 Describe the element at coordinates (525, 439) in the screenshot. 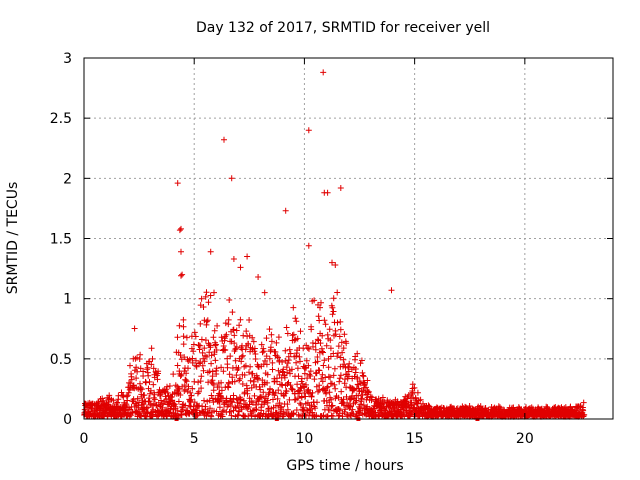

I see `x-tick-label: 20` at that location.